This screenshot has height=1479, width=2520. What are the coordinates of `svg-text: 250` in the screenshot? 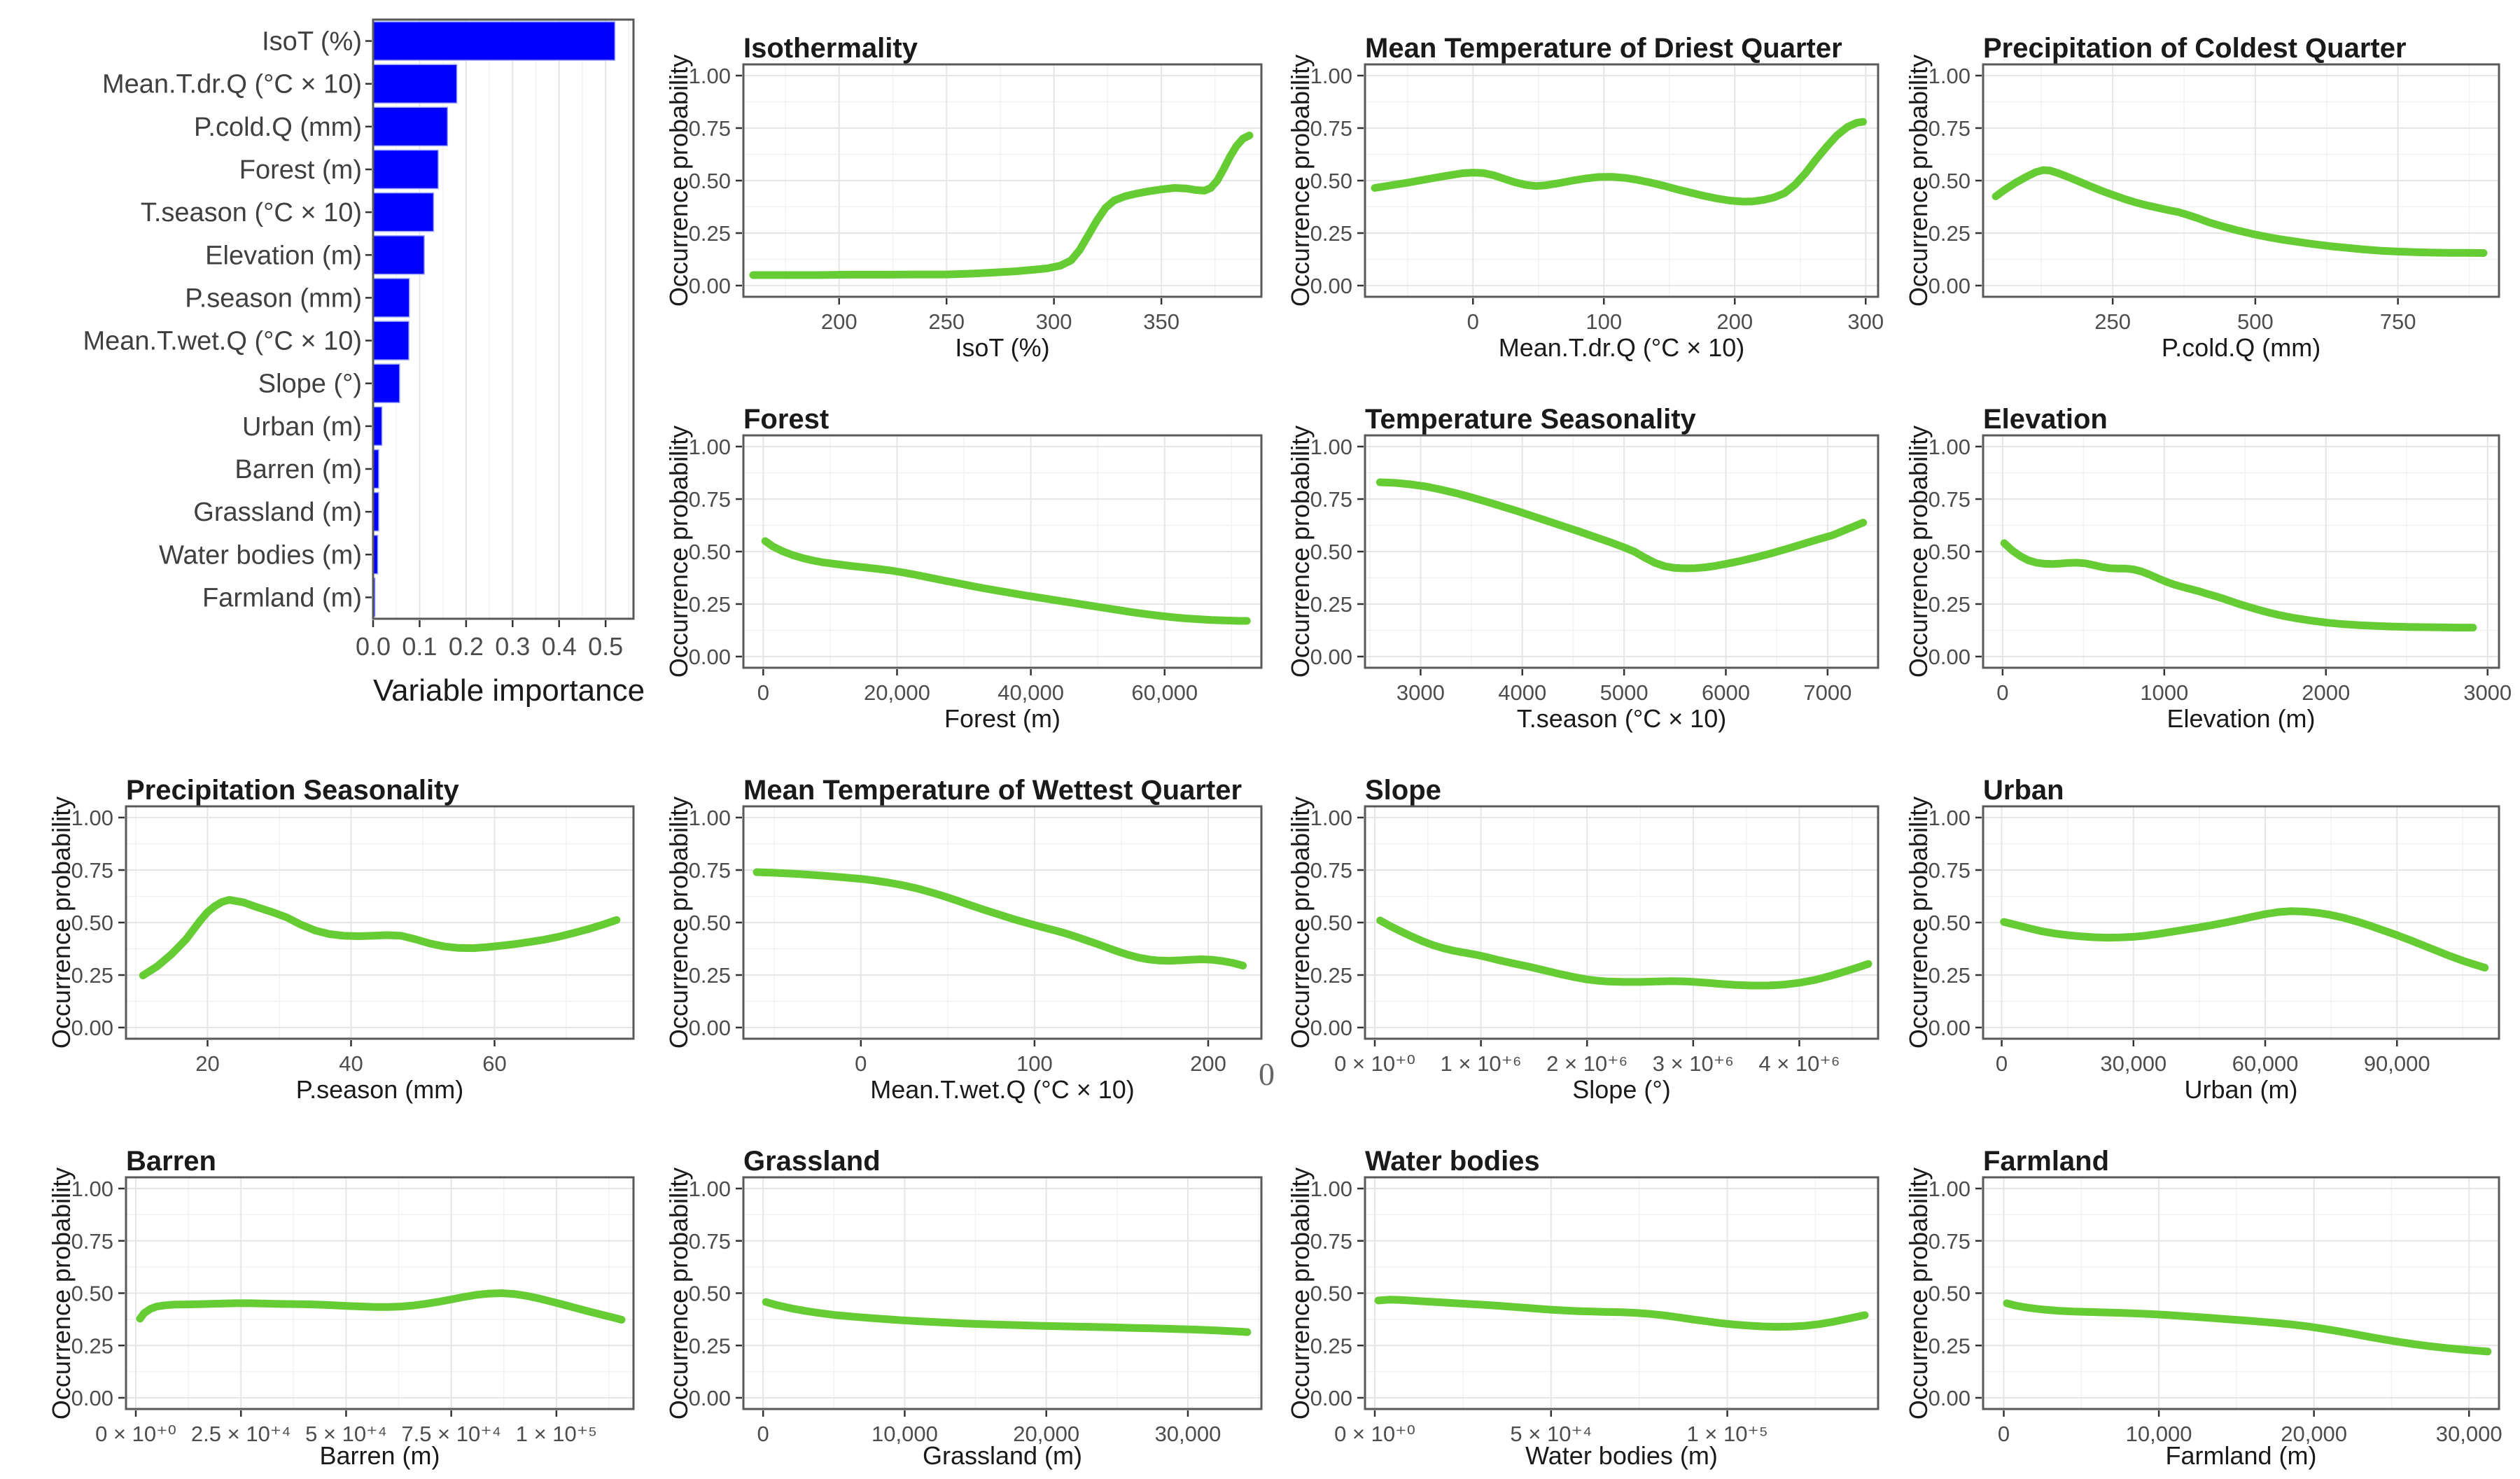 It's located at (2112, 321).